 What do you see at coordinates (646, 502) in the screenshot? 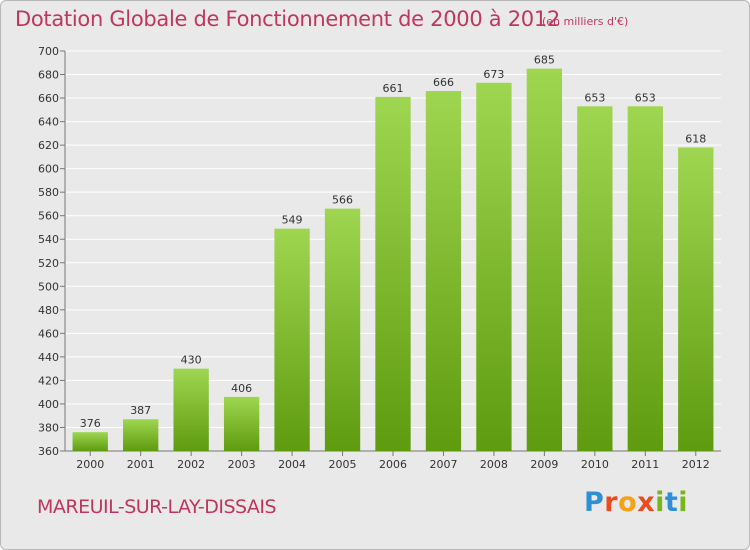
I see `logo-letter: x` at bounding box center [646, 502].